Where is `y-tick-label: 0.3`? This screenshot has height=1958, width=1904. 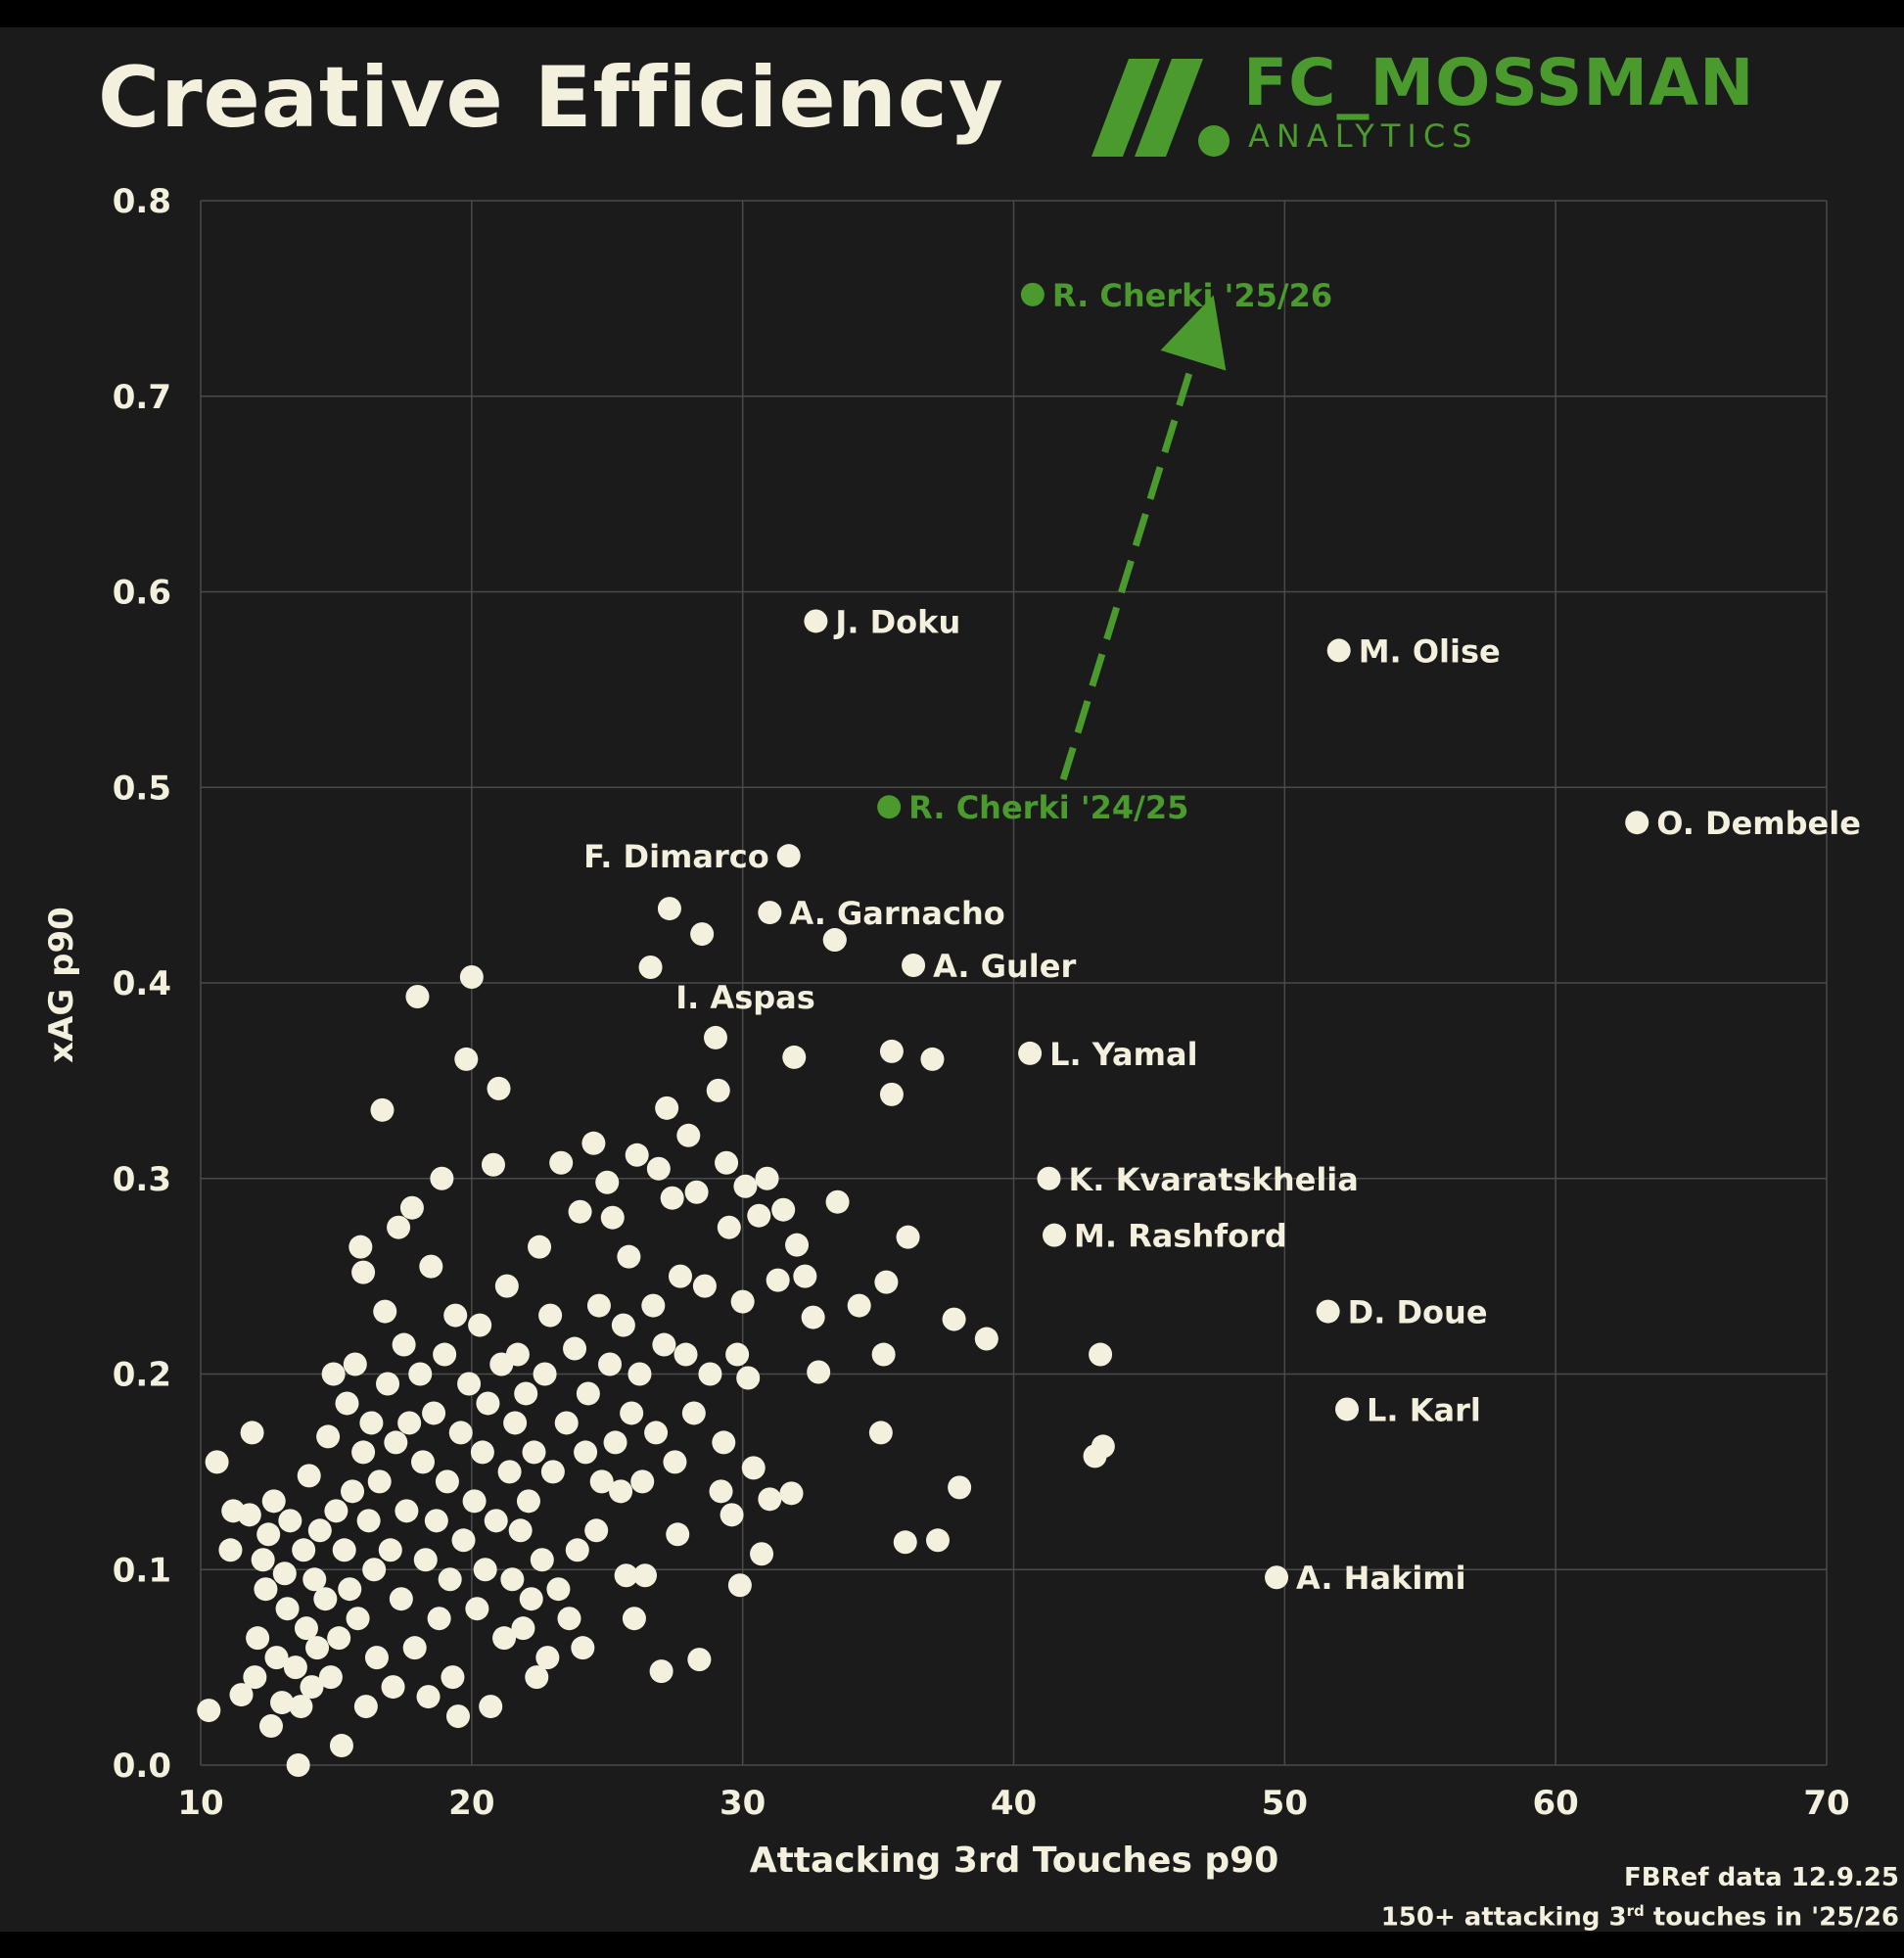
y-tick-label: 0.3 is located at coordinates (142, 1179).